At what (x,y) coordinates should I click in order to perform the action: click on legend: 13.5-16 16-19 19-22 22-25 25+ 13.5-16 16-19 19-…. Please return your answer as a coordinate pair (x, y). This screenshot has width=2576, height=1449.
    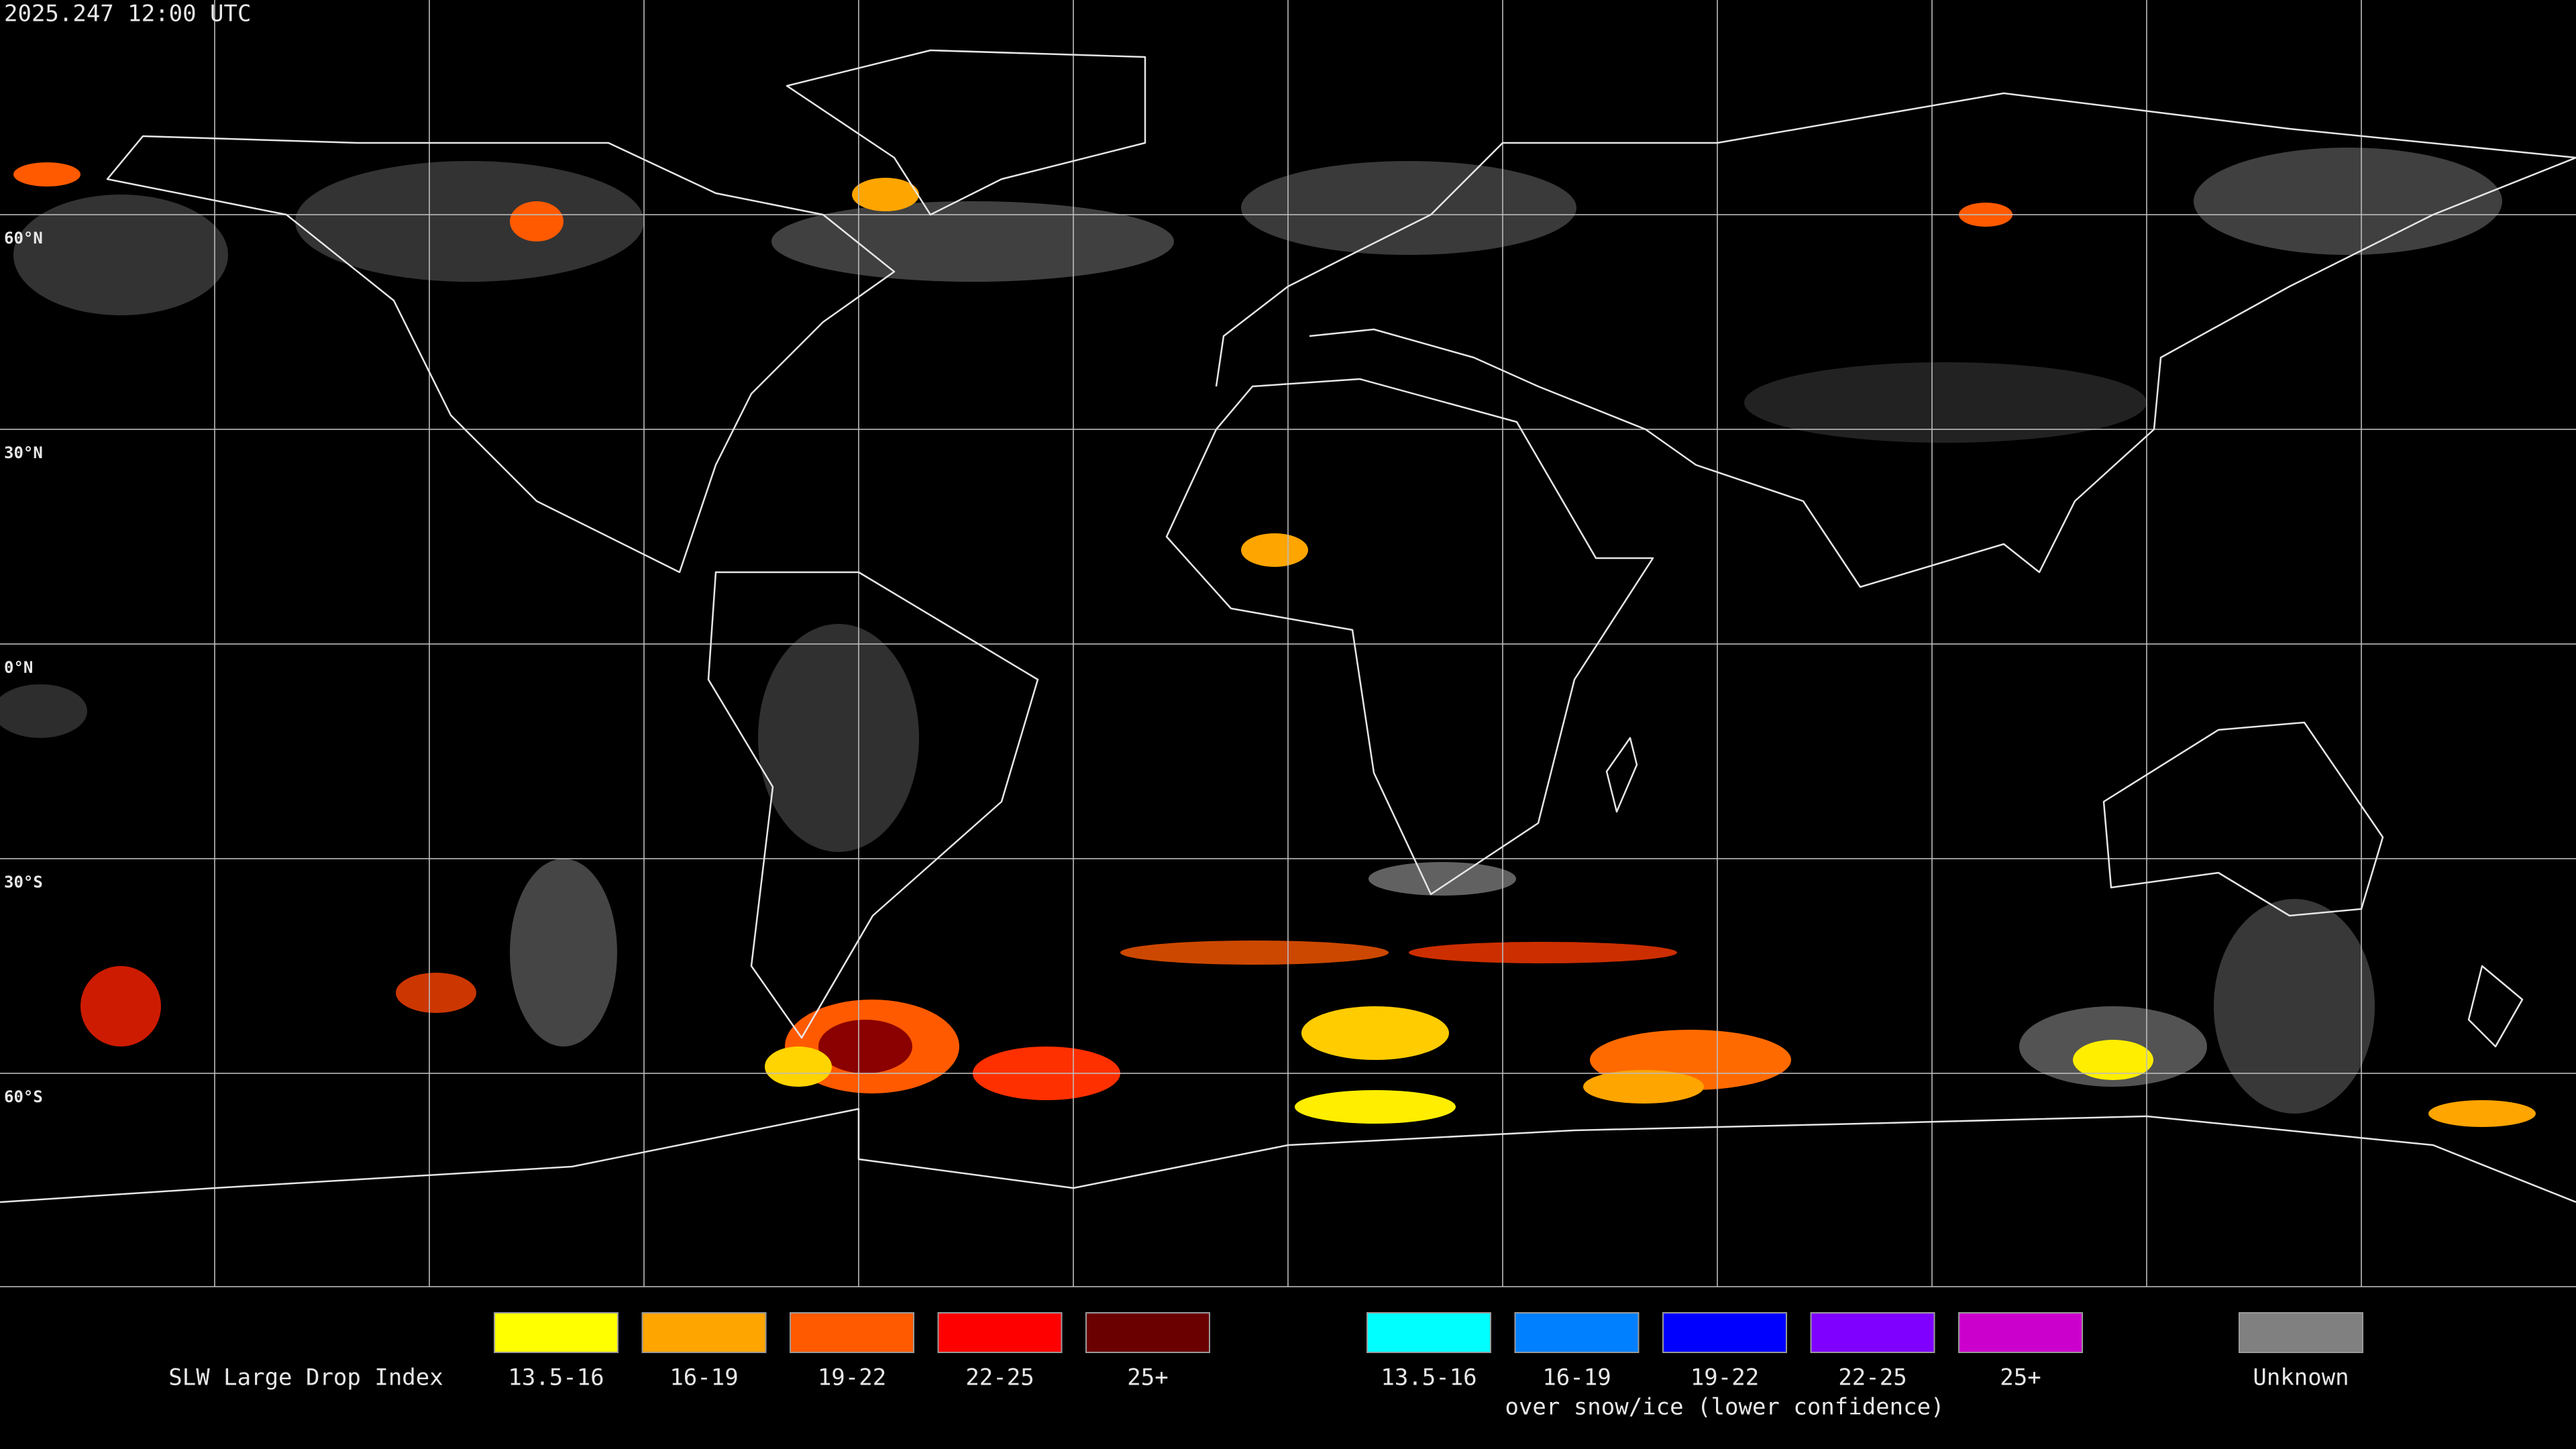
    Looking at the image, I should click on (1428, 1366).